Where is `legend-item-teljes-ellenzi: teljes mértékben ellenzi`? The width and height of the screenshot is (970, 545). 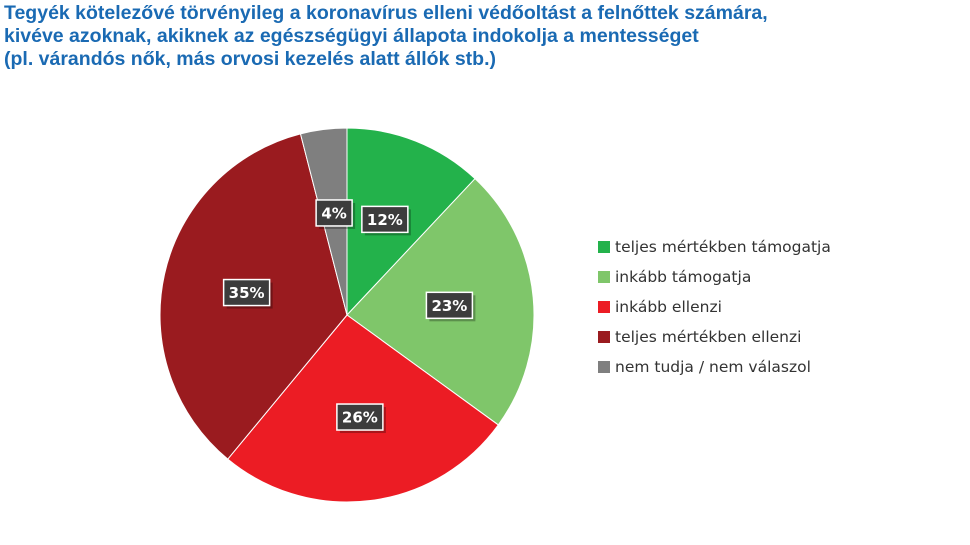
legend-item-teljes-ellenzi: teljes mértékben ellenzi is located at coordinates (714, 337).